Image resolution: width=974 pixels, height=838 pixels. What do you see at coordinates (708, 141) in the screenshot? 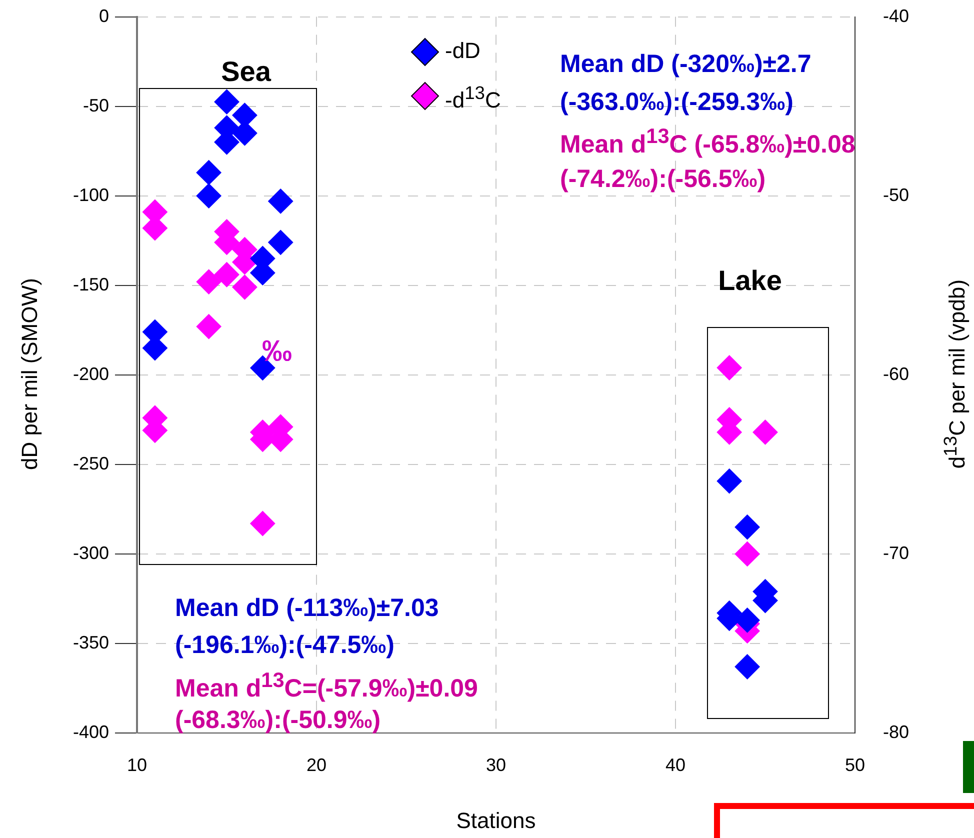
I see `annotation: Mean d$^{13}$C (-65.8‰)±0.08` at bounding box center [708, 141].